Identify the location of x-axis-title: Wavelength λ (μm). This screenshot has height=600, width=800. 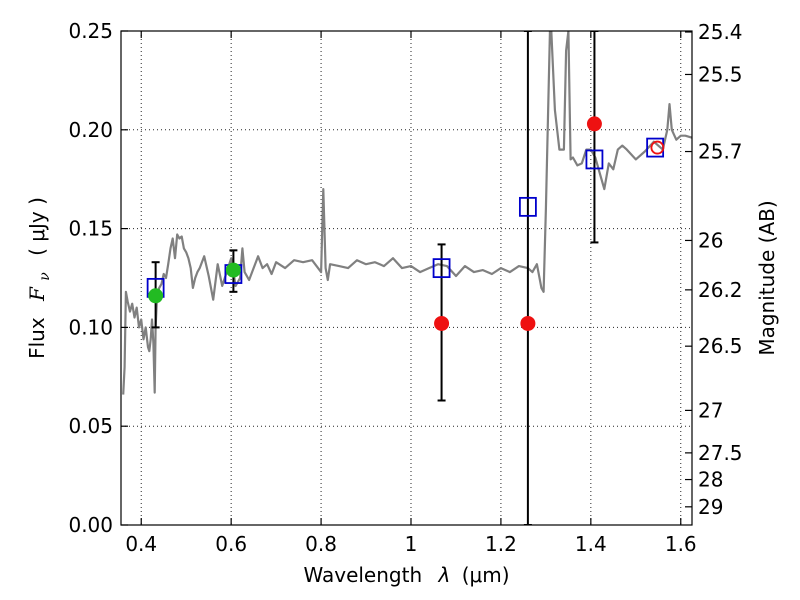
(406, 575).